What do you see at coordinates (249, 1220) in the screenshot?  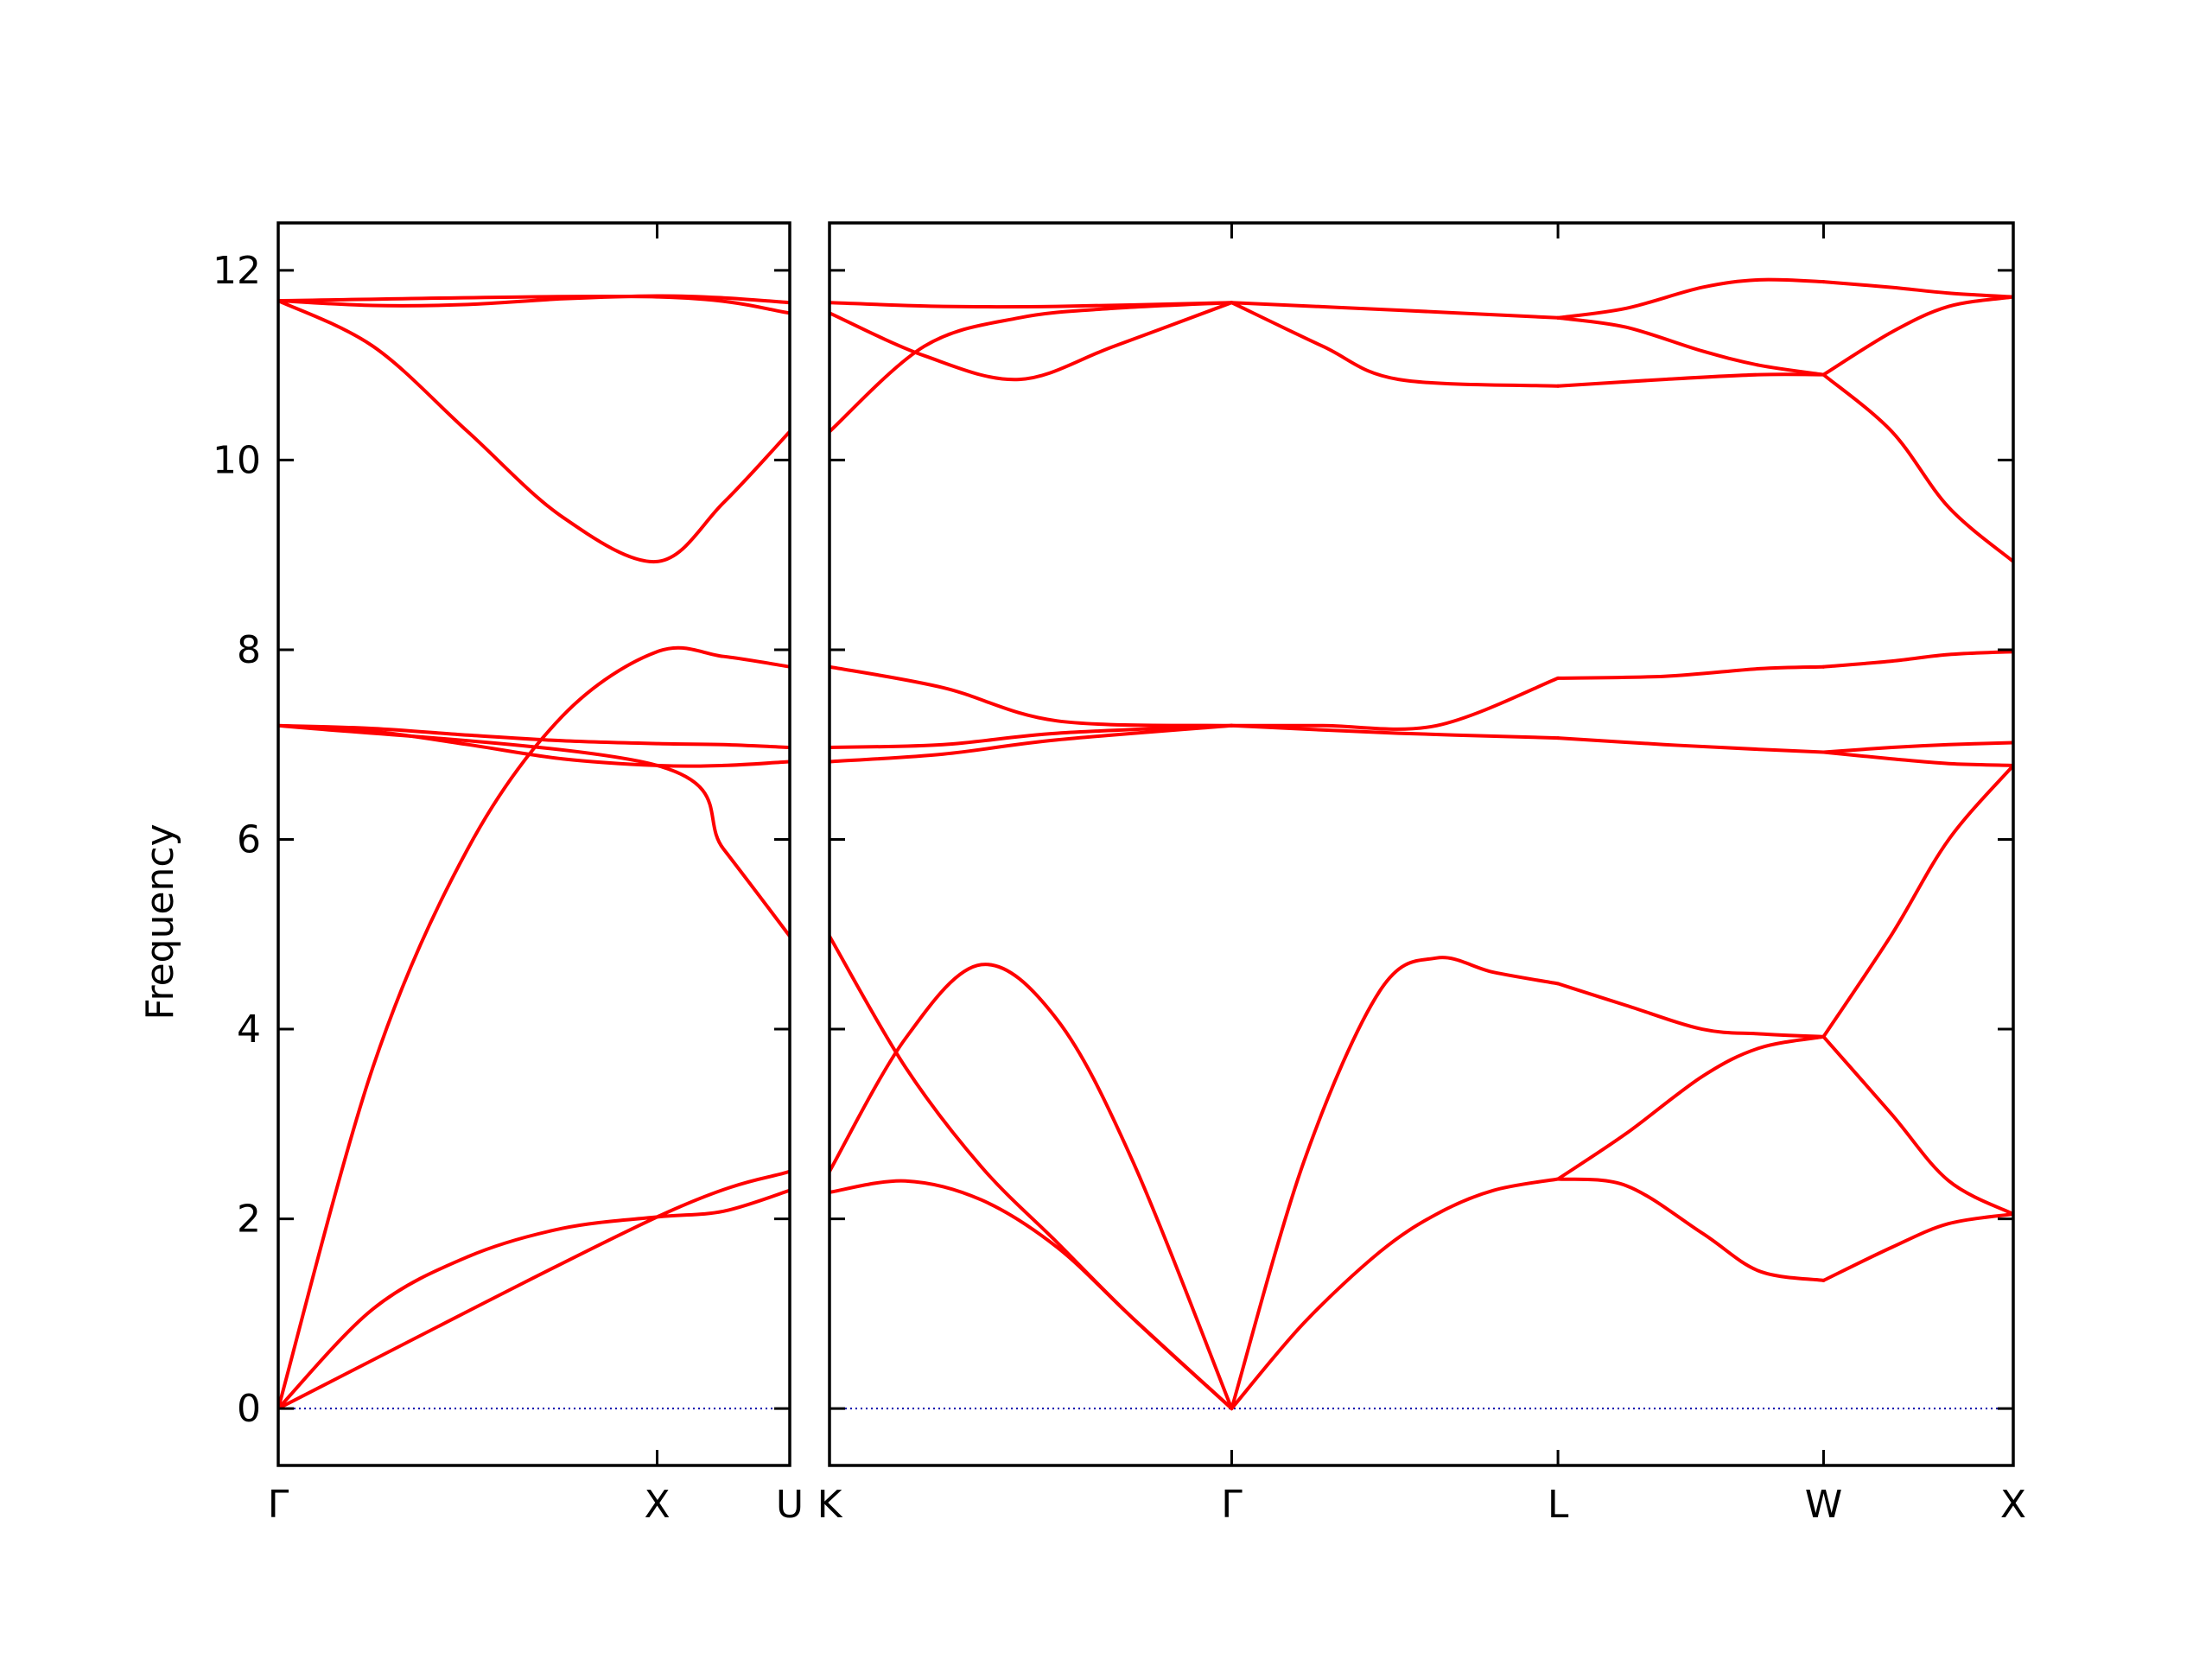 I see `y-tick-label: 2` at bounding box center [249, 1220].